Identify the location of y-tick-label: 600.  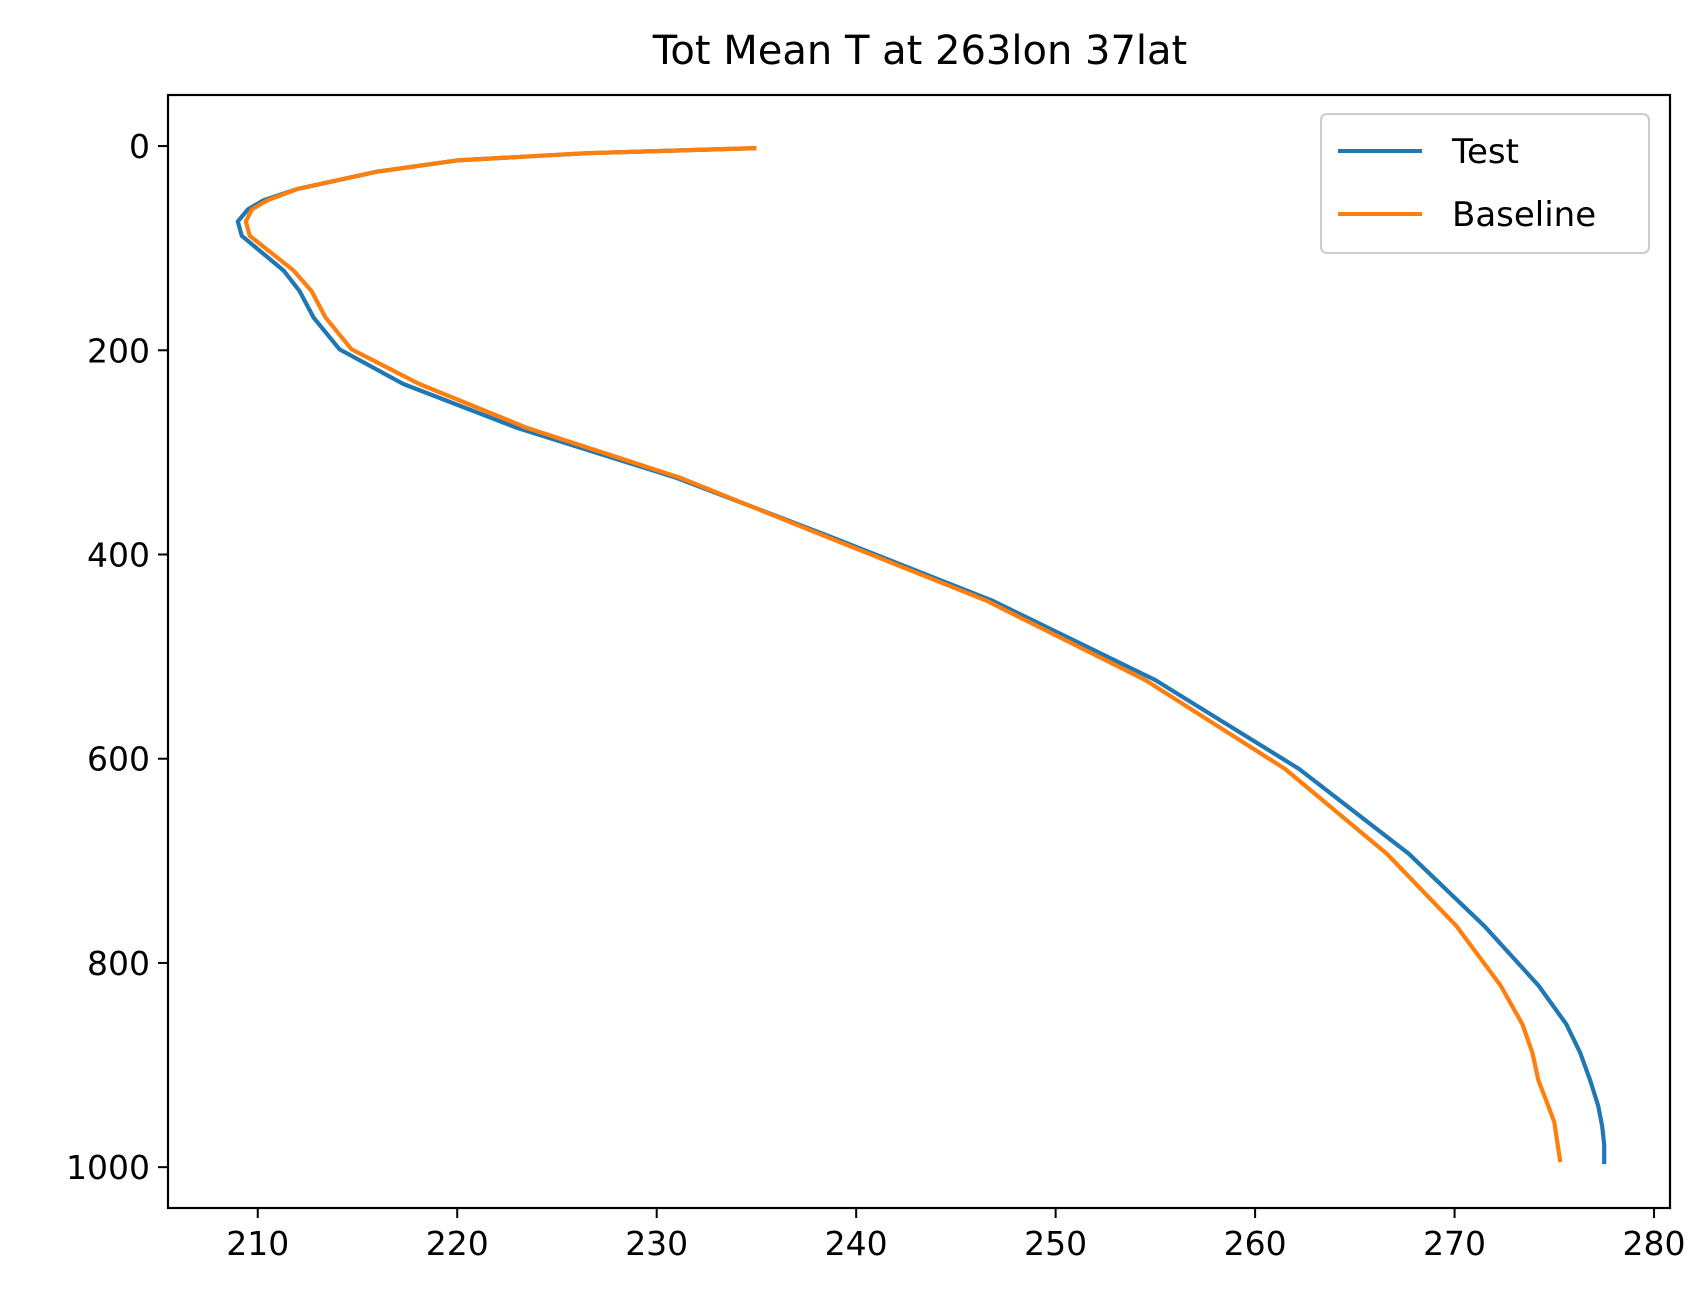
(118, 759).